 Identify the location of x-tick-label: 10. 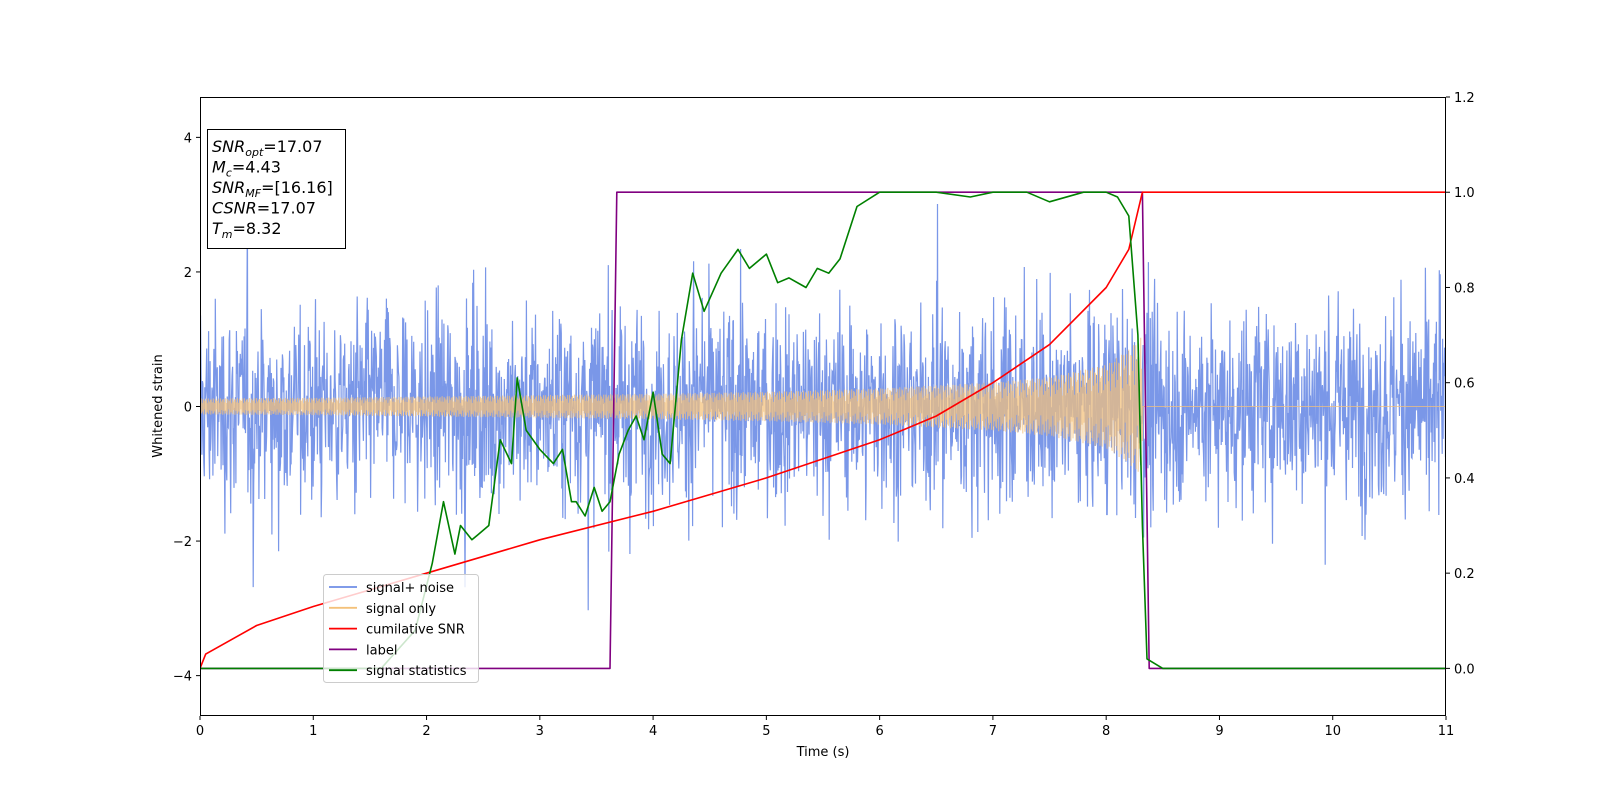
(1332, 731).